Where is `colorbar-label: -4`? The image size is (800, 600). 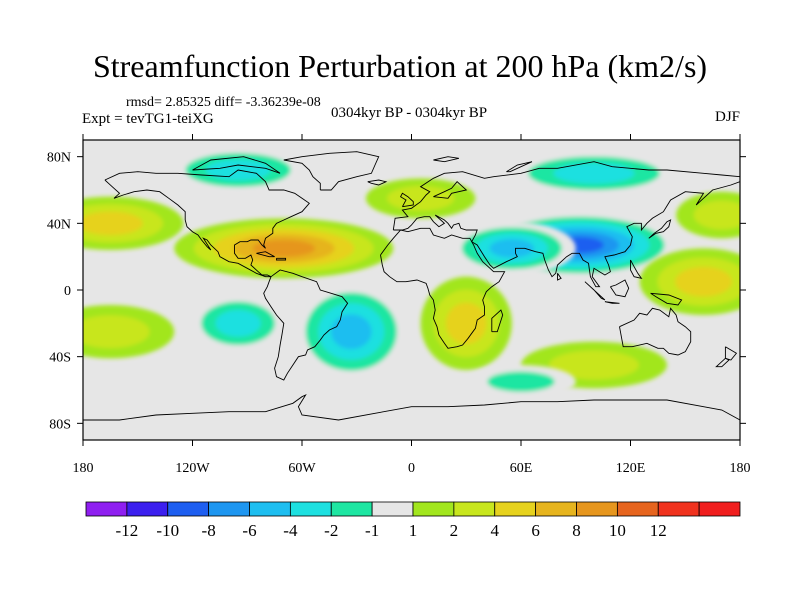
colorbar-label: -4 is located at coordinates (290, 530).